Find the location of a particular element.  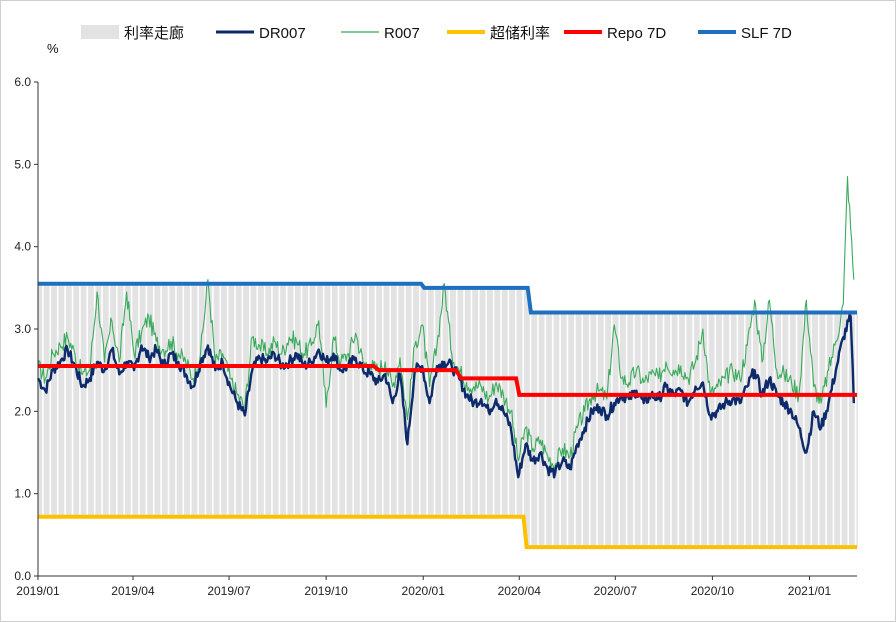

series-ioer-line is located at coordinates (447, 532).